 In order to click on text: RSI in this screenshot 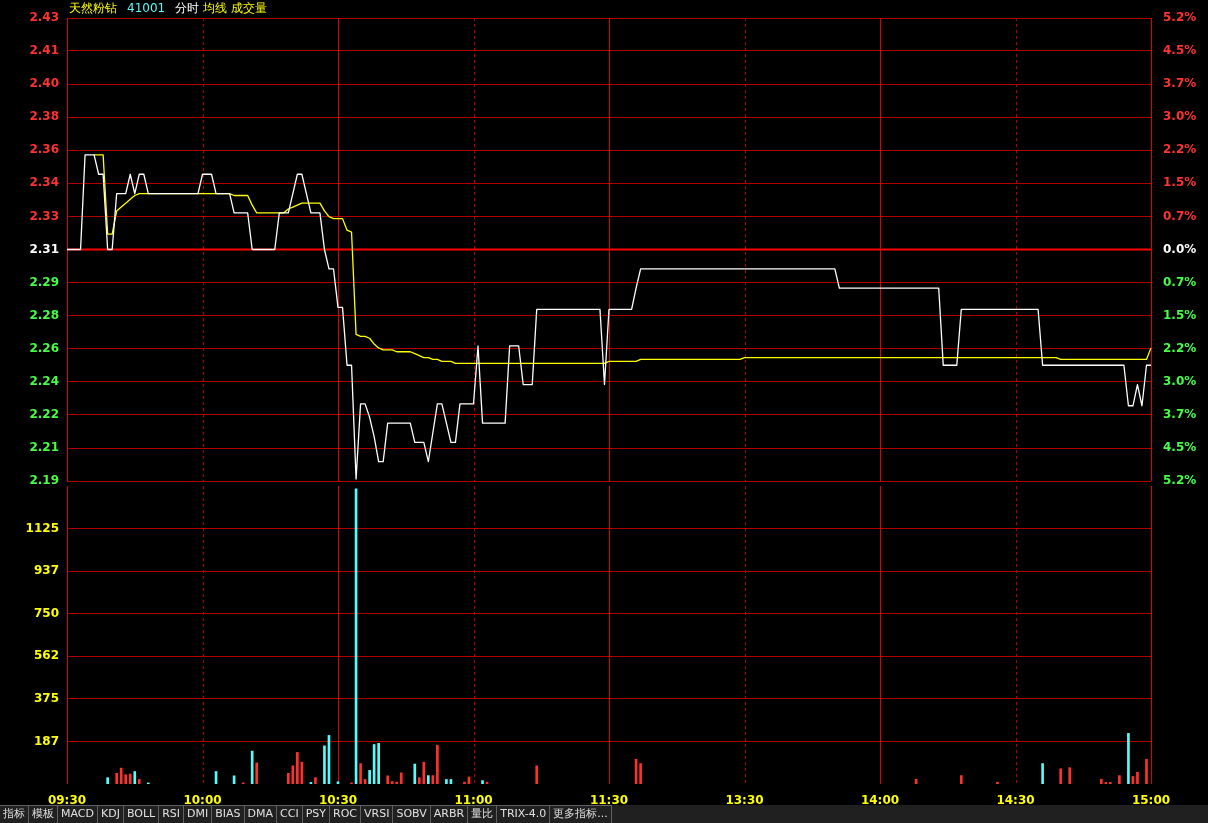, I will do `click(172, 814)`.